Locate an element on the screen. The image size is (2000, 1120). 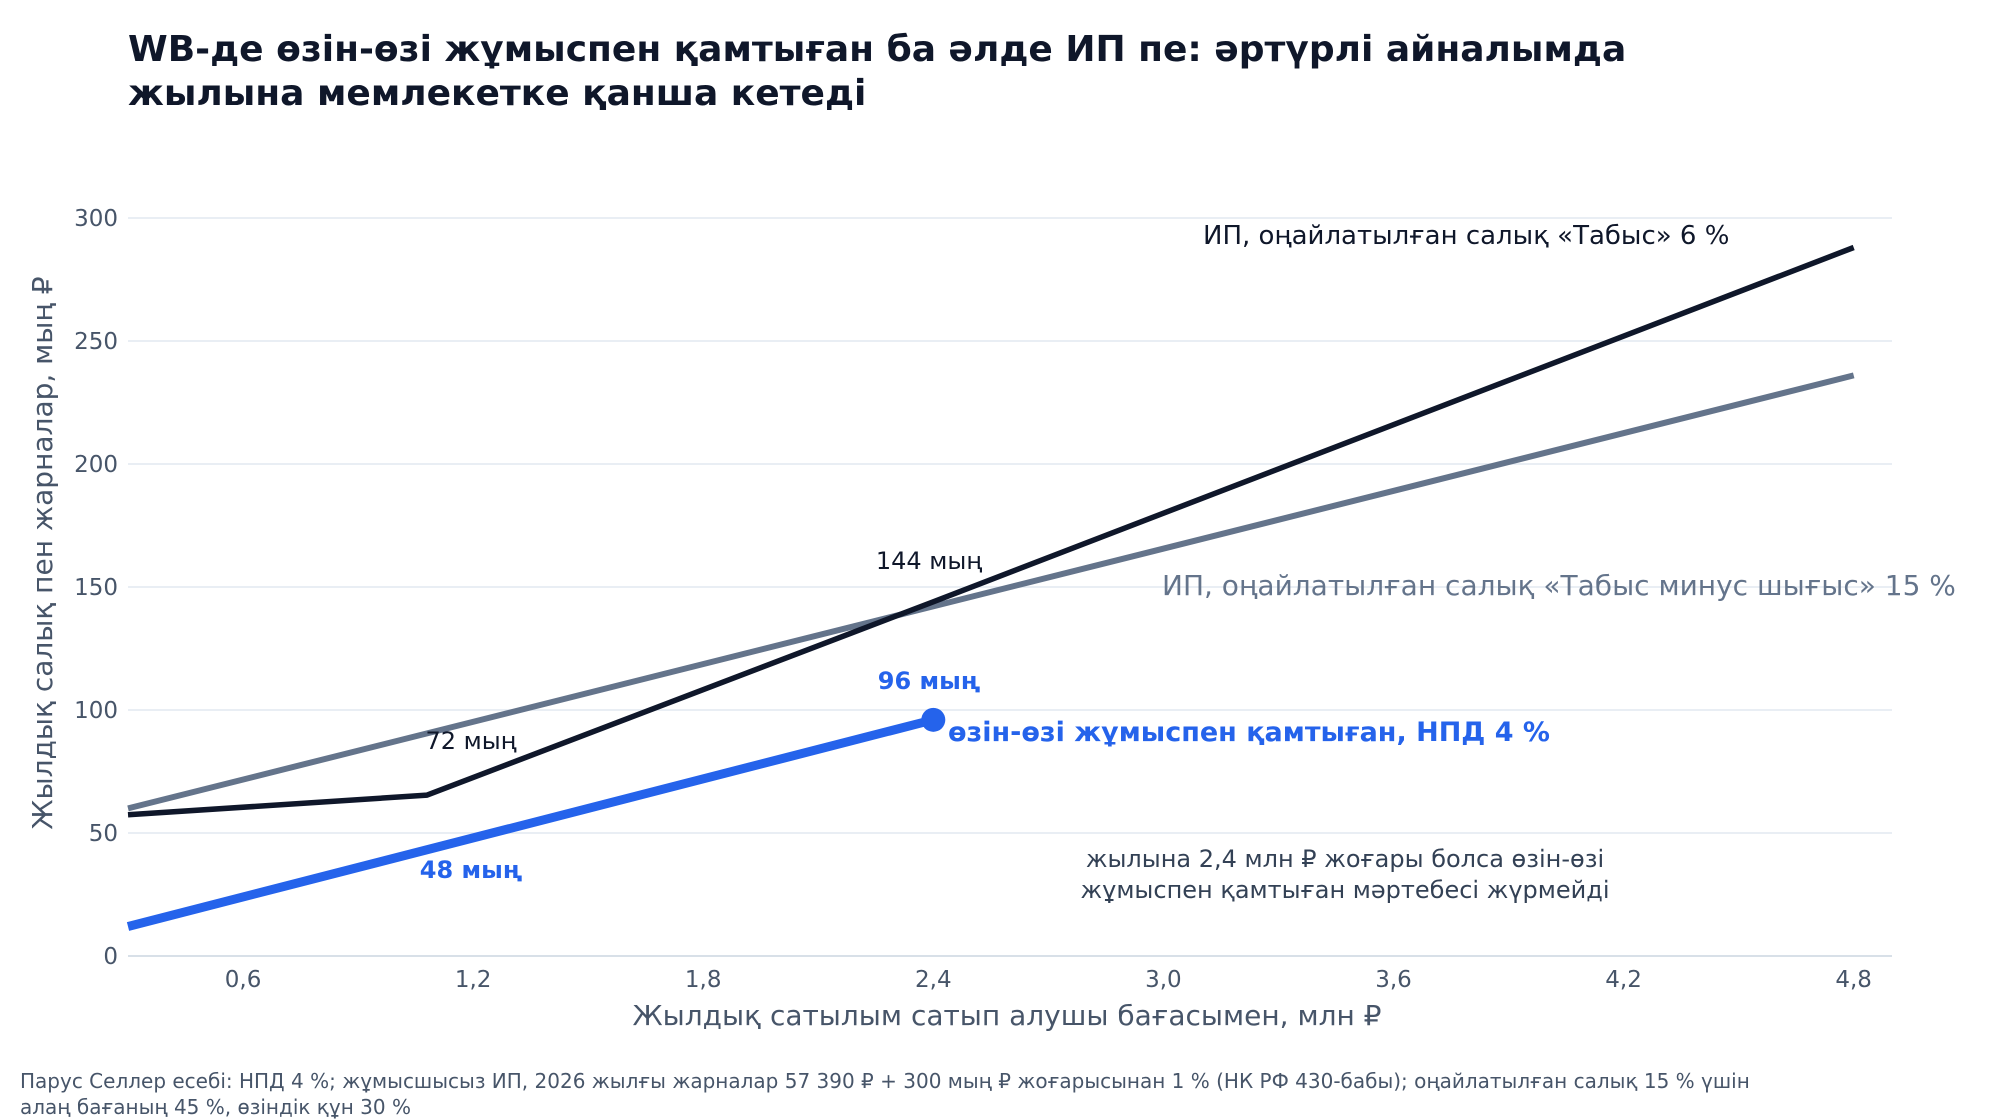
data-label: 72 мың is located at coordinates (470, 741).